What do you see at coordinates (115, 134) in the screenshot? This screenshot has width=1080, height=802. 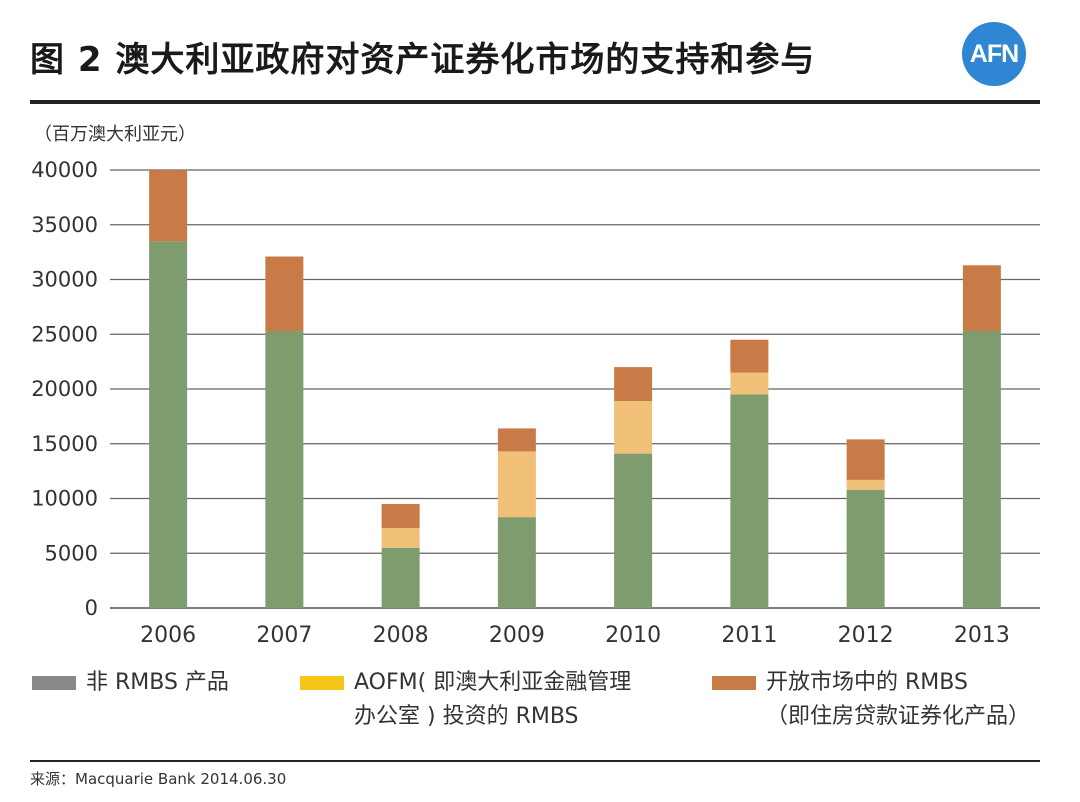 I see `unit-label: （百万澳大利亚元）` at bounding box center [115, 134].